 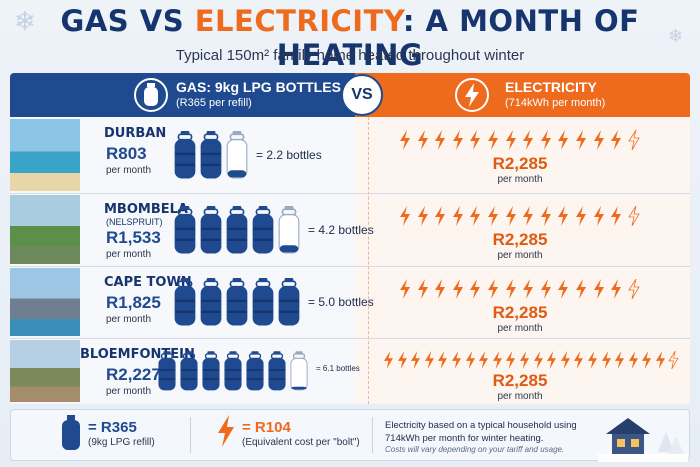 I want to click on electricity-header: ELECTRICITY (714kWh per month), so click(x=522, y=95).